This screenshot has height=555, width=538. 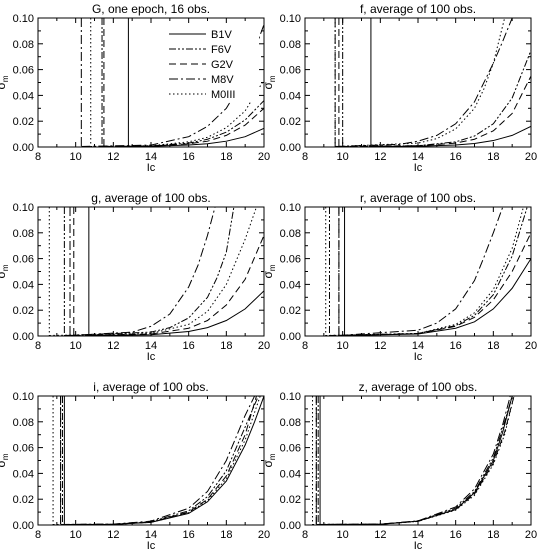 What do you see at coordinates (343, 535) in the screenshot?
I see `chart-5-xtick-label-1: 10` at bounding box center [343, 535].